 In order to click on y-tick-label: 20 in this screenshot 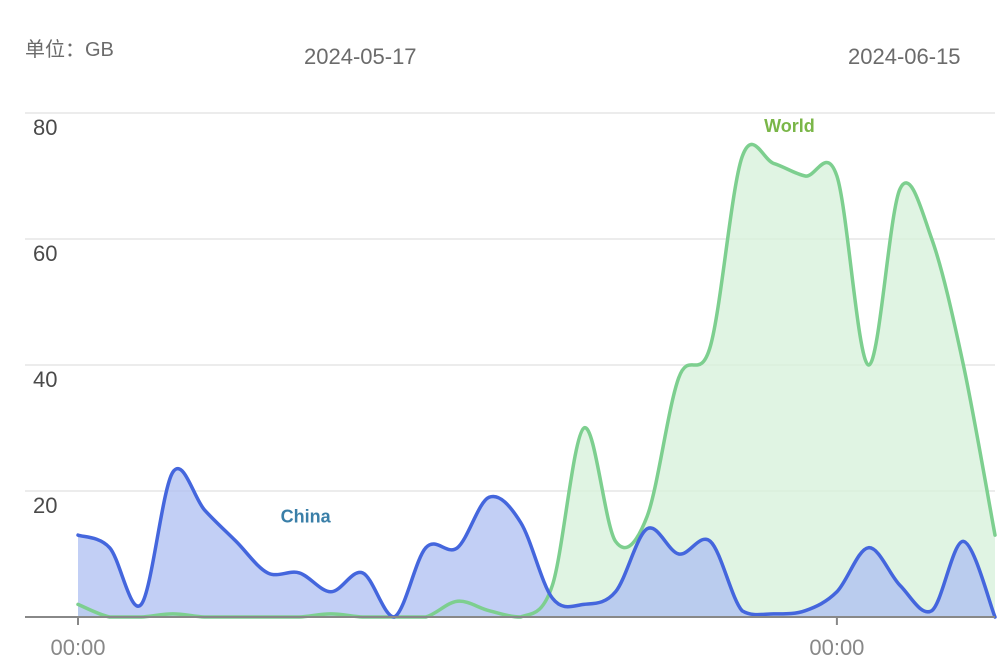, I will do `click(45, 505)`.